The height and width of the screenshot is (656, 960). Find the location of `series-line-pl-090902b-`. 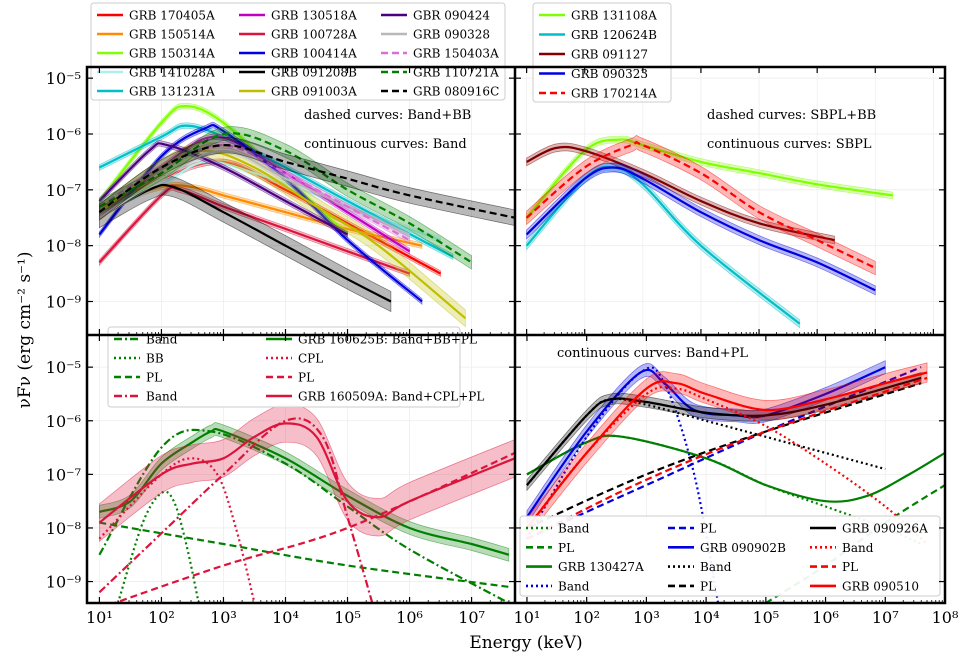

series-line-pl-090902b- is located at coordinates (724, 453).